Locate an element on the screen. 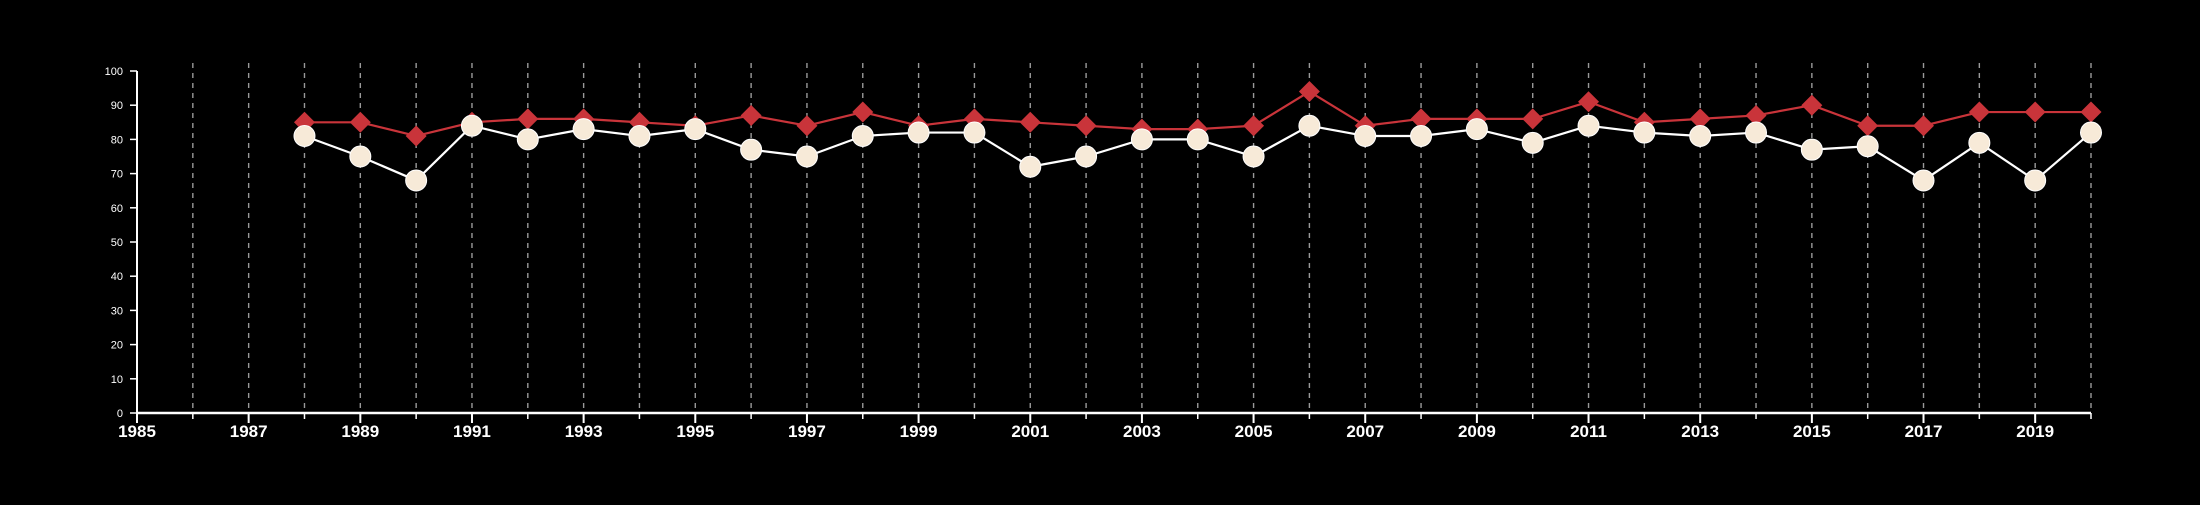 This screenshot has width=2200, height=505. series-1-point-1998 is located at coordinates (863, 112).